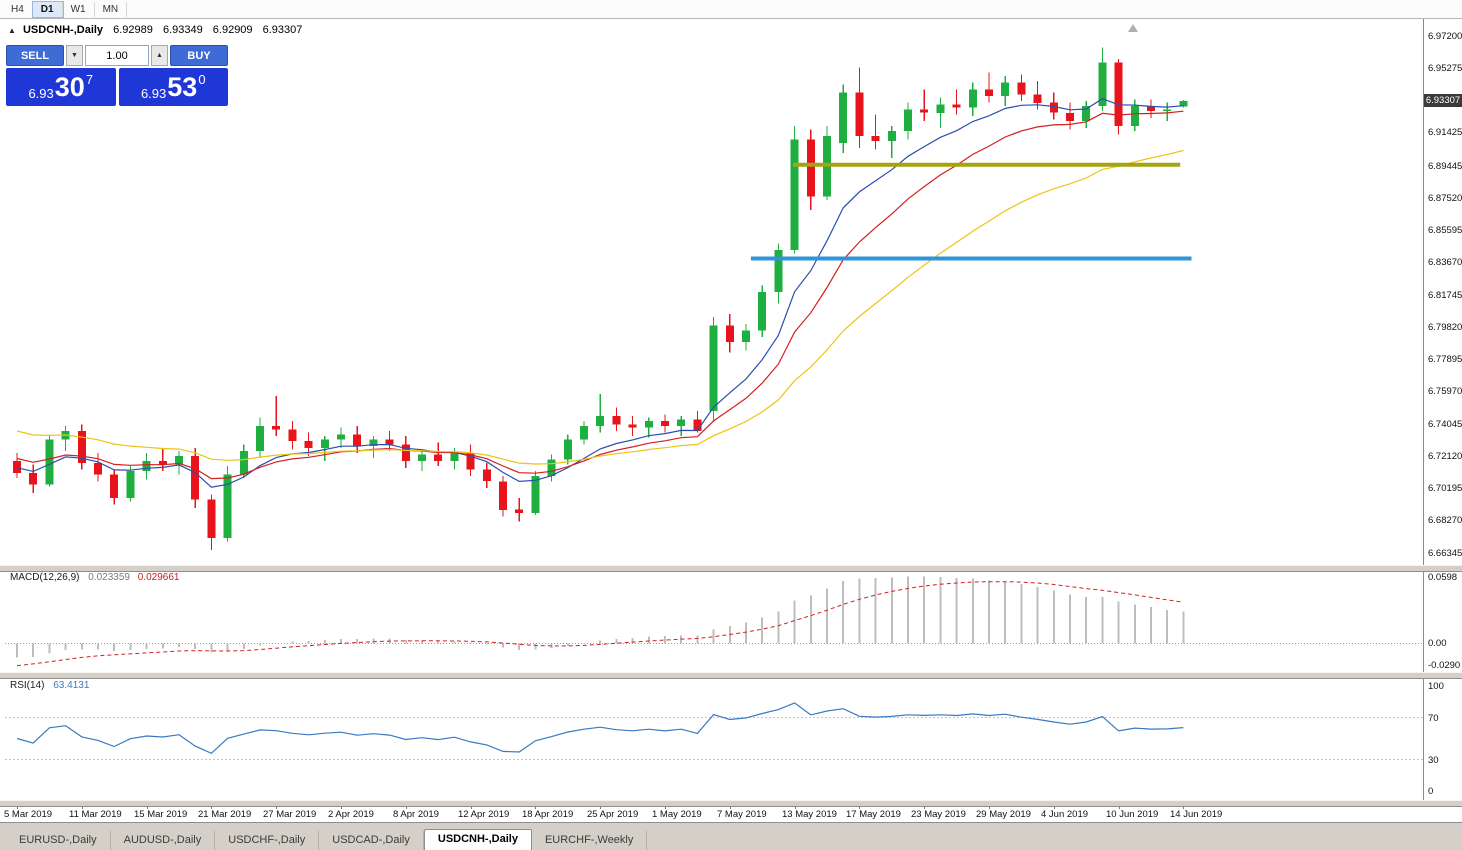  What do you see at coordinates (677, 814) in the screenshot?
I see `date-label: 1 May 2019` at bounding box center [677, 814].